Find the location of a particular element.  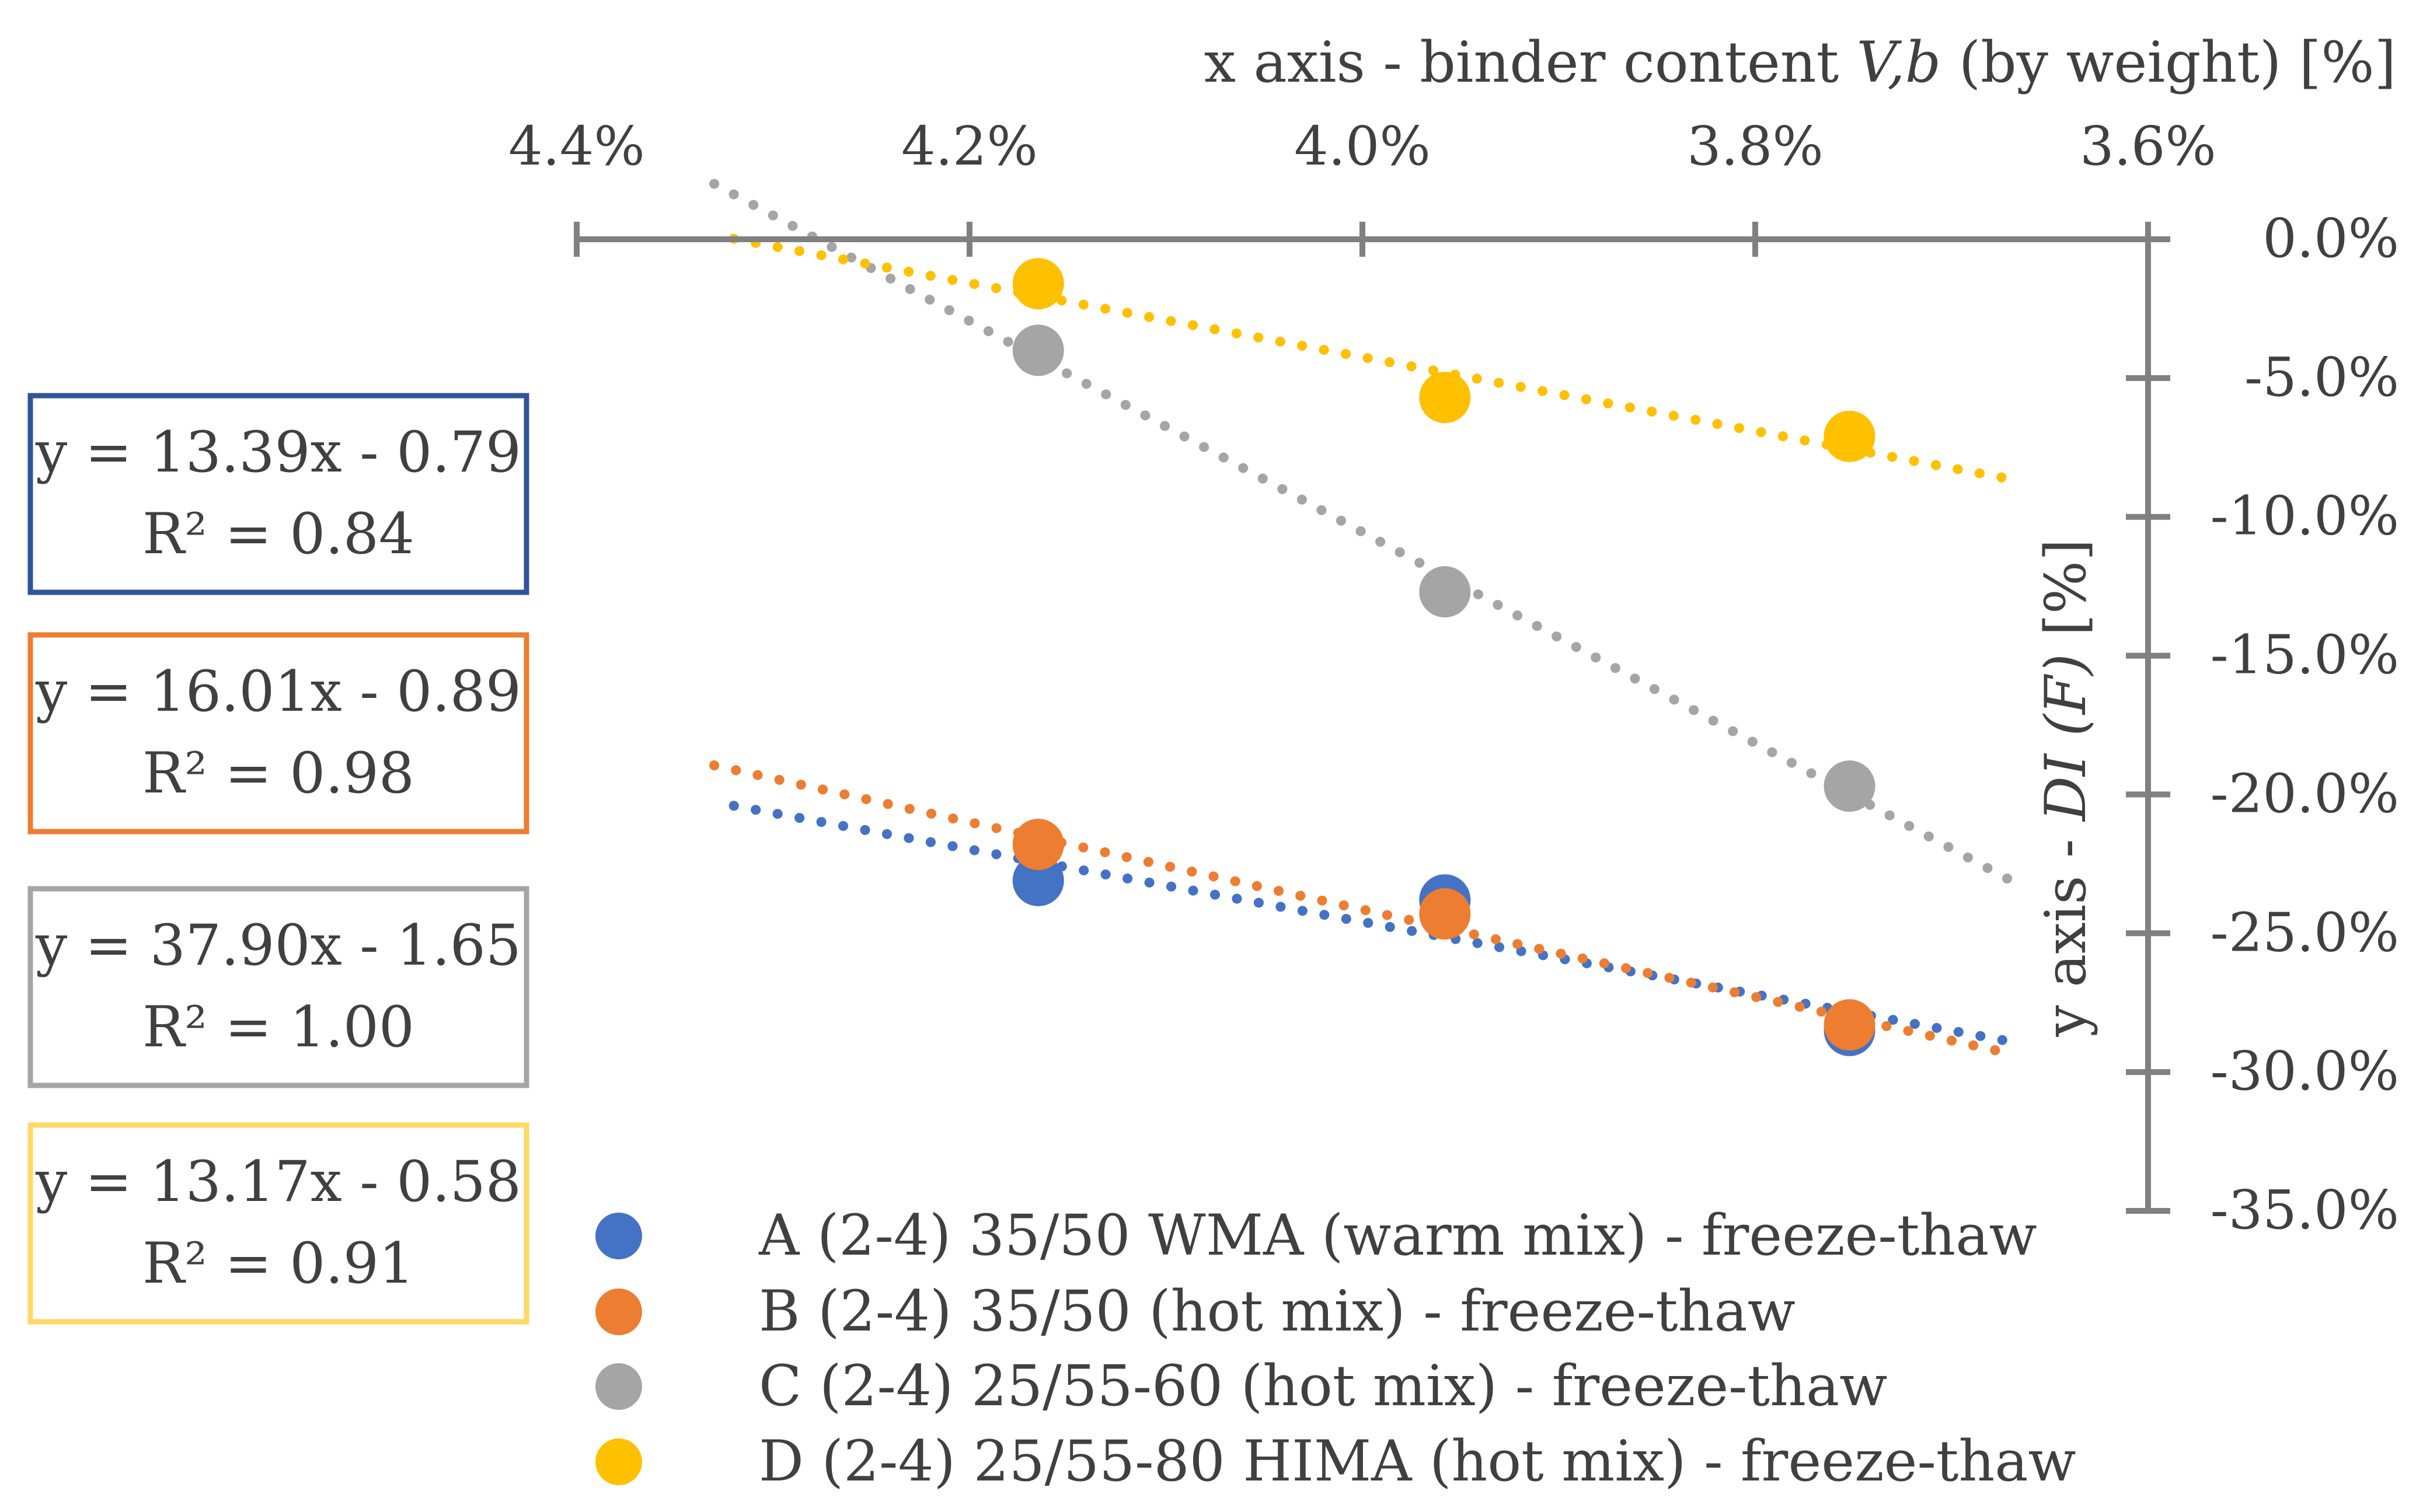

legend-marker-d is located at coordinates (618, 1462).